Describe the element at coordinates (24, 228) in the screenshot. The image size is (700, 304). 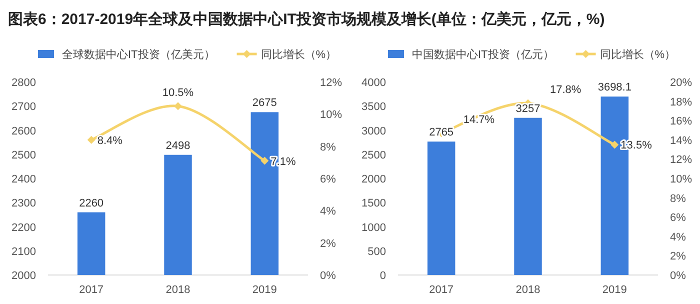
I see `y-tick-label: 2200` at that location.